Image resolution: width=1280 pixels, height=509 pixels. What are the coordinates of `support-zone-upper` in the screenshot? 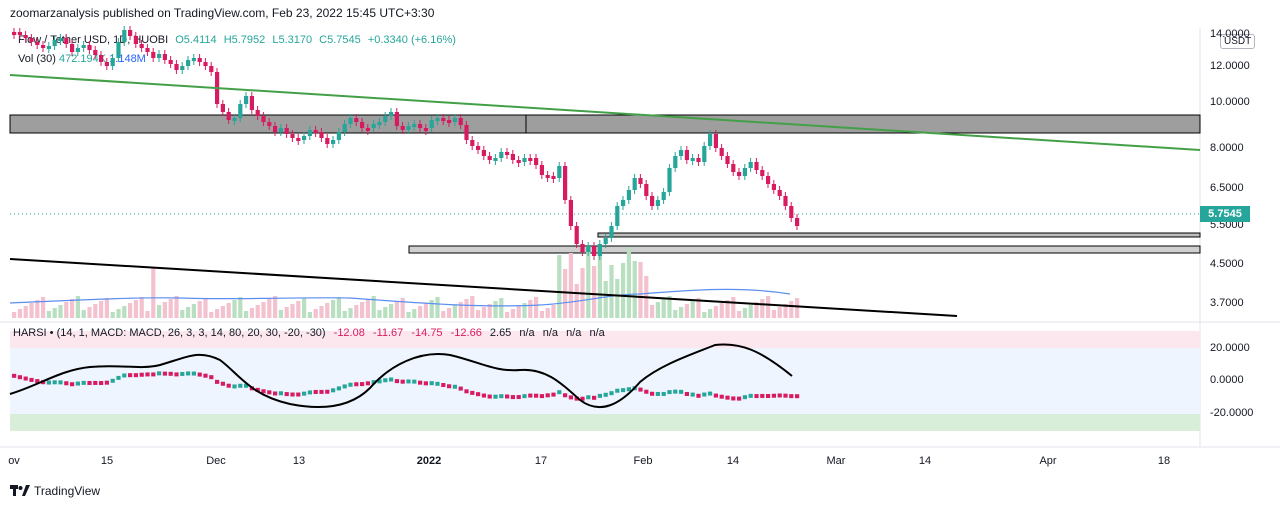 It's located at (899, 235).